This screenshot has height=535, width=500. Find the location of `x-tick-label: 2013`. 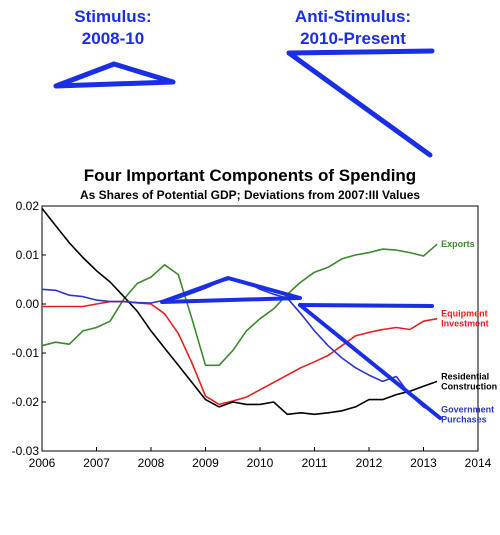

x-tick-label: 2013 is located at coordinates (423, 463).